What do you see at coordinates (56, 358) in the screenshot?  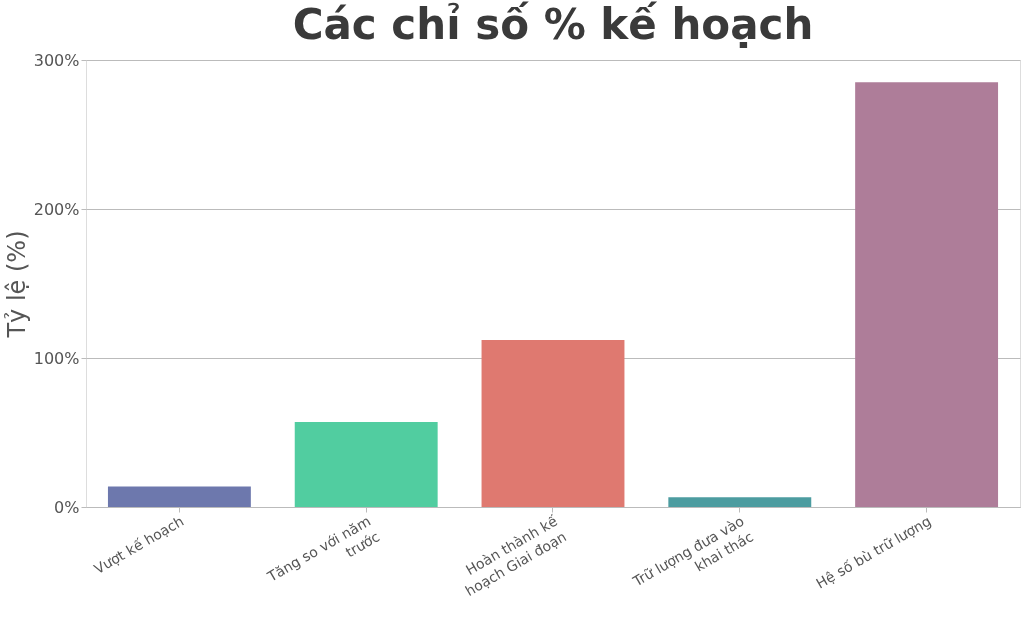 I see `y-tick-label: 100%` at bounding box center [56, 358].